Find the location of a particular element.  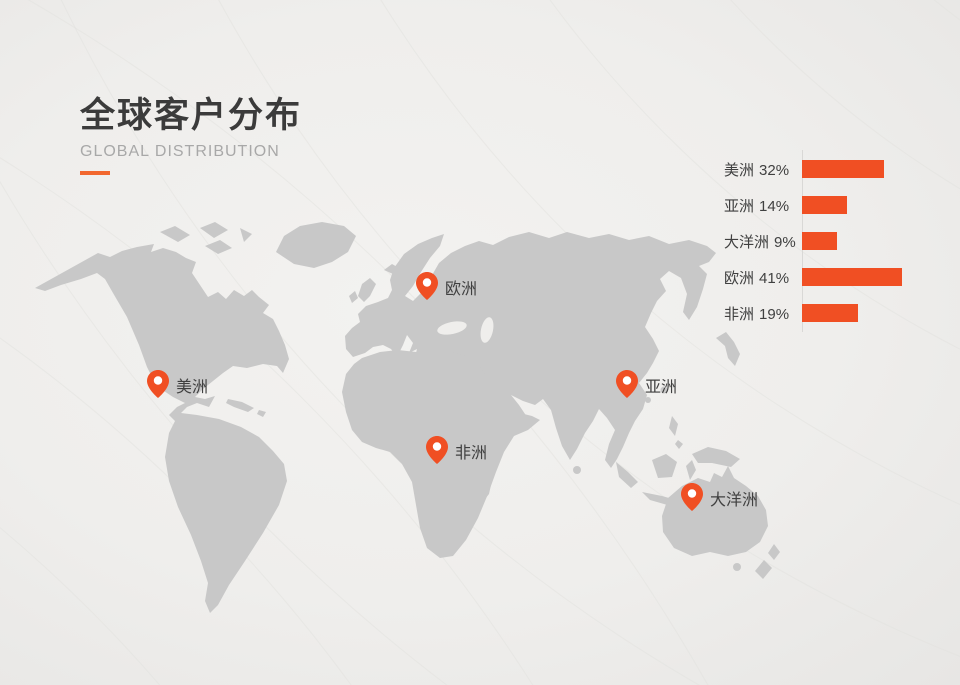

marker-oceania: 大洋洲 is located at coordinates (719, 497).